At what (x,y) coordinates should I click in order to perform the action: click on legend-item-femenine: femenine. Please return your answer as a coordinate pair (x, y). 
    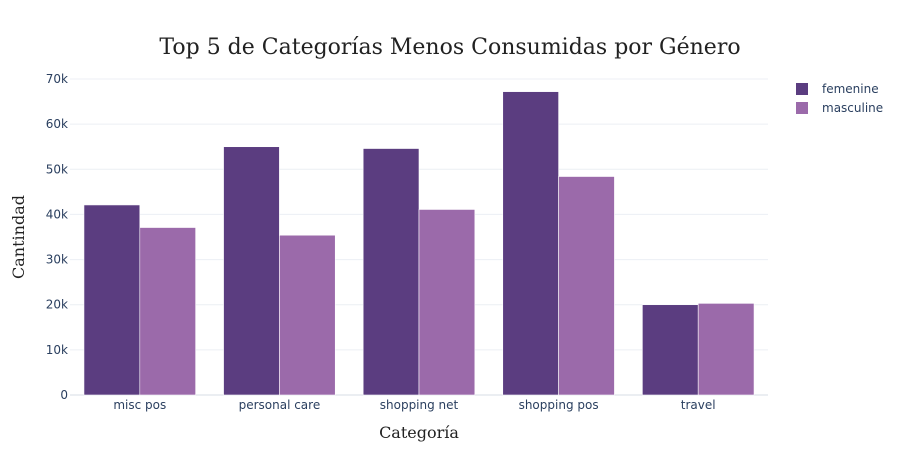
    Looking at the image, I should click on (837, 89).